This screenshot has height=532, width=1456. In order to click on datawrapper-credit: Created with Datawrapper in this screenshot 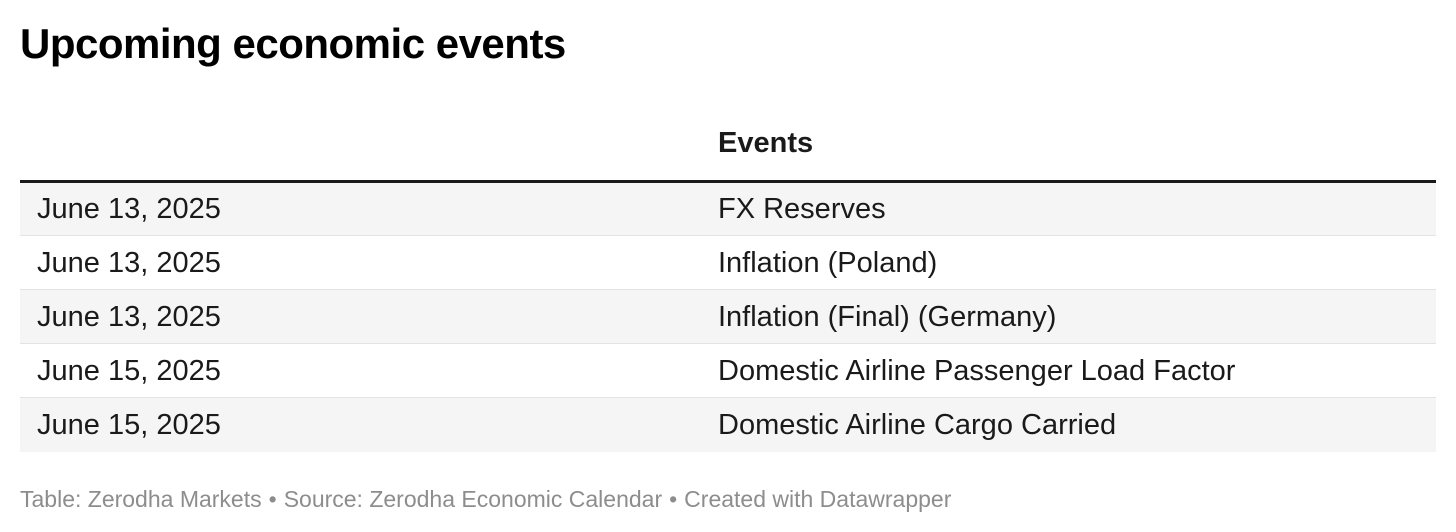, I will do `click(818, 498)`.